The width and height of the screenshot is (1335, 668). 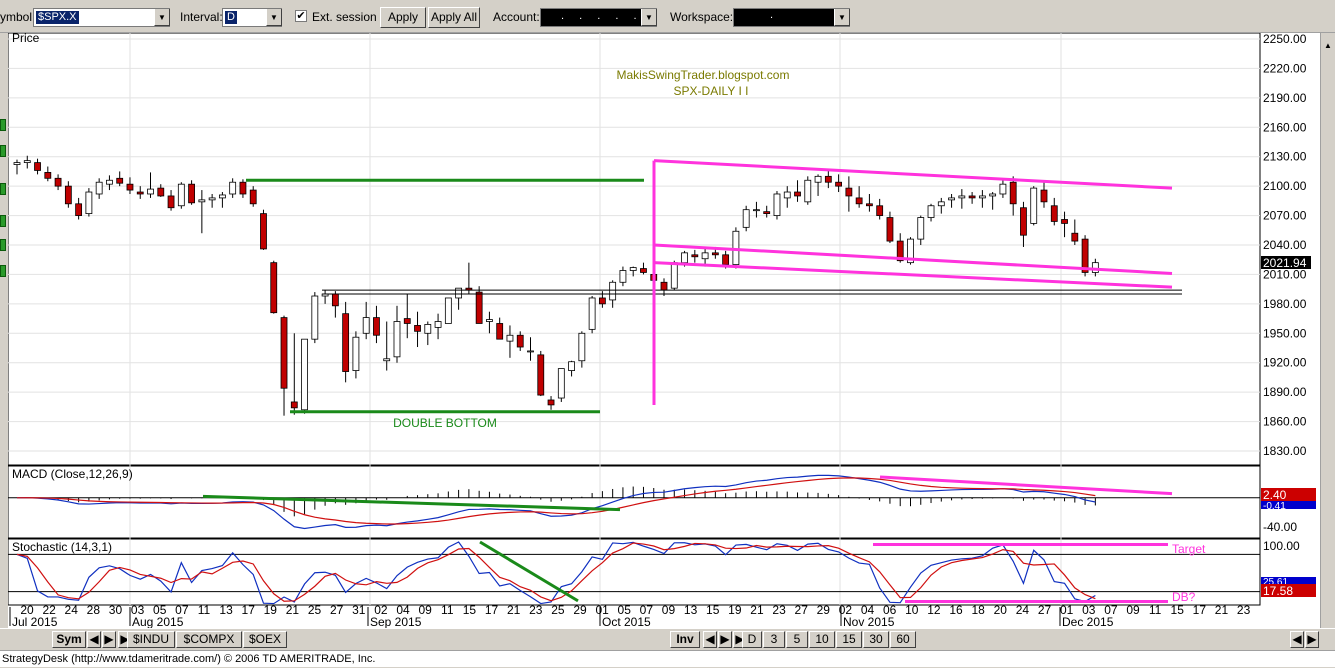 What do you see at coordinates (1178, 610) in the screenshot?
I see `x-axis-day-label: 15` at bounding box center [1178, 610].